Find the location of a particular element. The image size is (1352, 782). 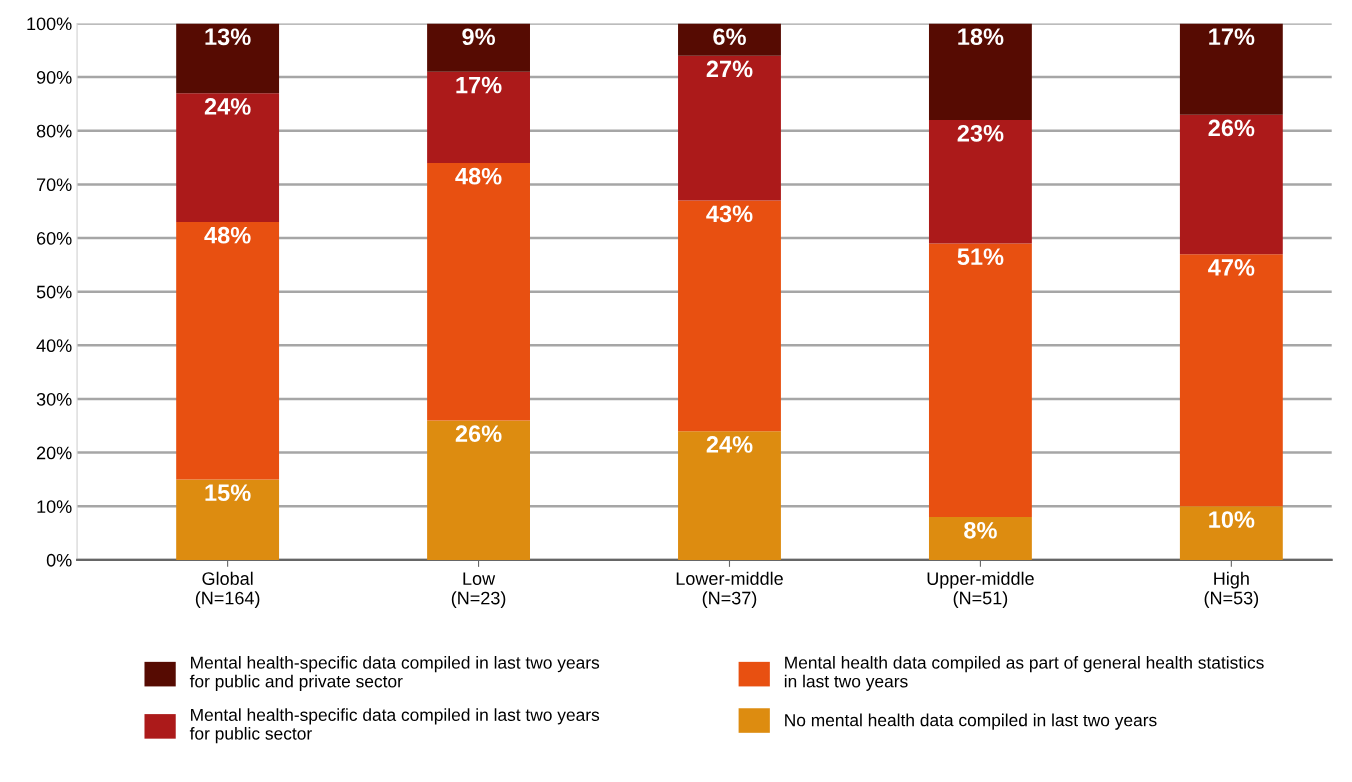

data-label: 47% is located at coordinates (1231, 267).